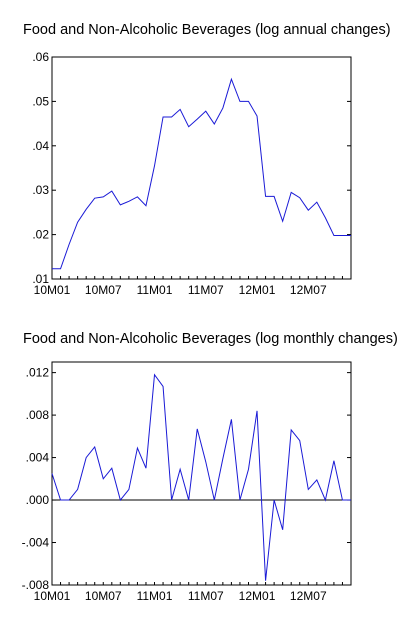 This screenshot has height=631, width=400. Describe the element at coordinates (40, 101) in the screenshot. I see `chart-1-y-tick-label: .05` at that location.